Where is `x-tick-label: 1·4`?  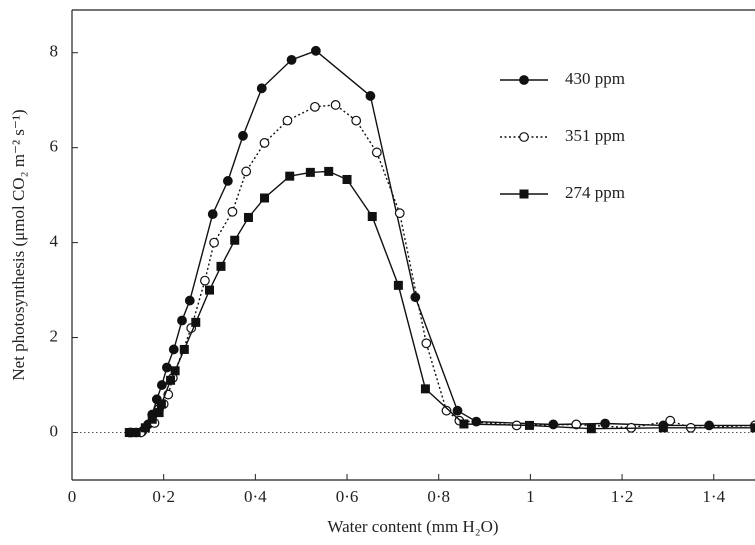 x-tick-label: 1·4 is located at coordinates (713, 496).